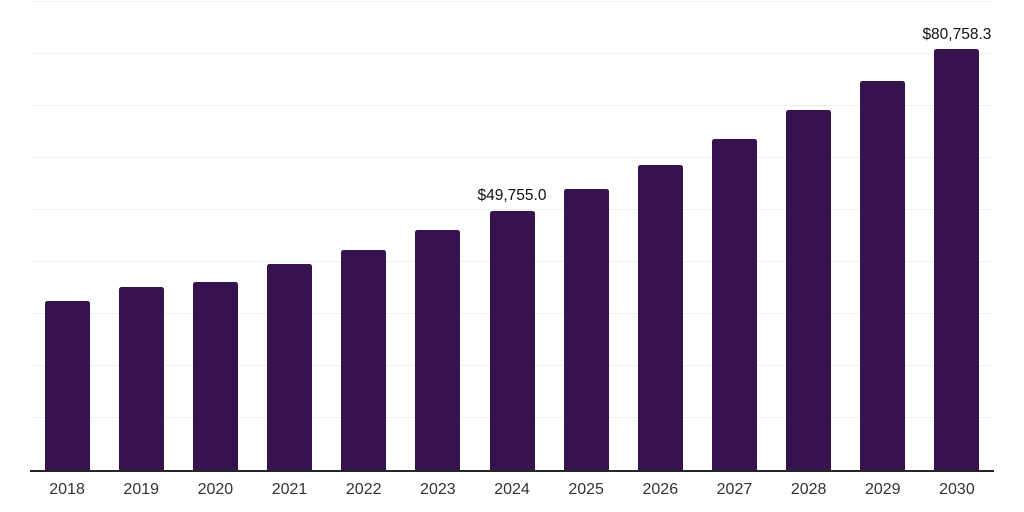  What do you see at coordinates (215, 489) in the screenshot?
I see `x-tick-label-2020: 2020` at bounding box center [215, 489].